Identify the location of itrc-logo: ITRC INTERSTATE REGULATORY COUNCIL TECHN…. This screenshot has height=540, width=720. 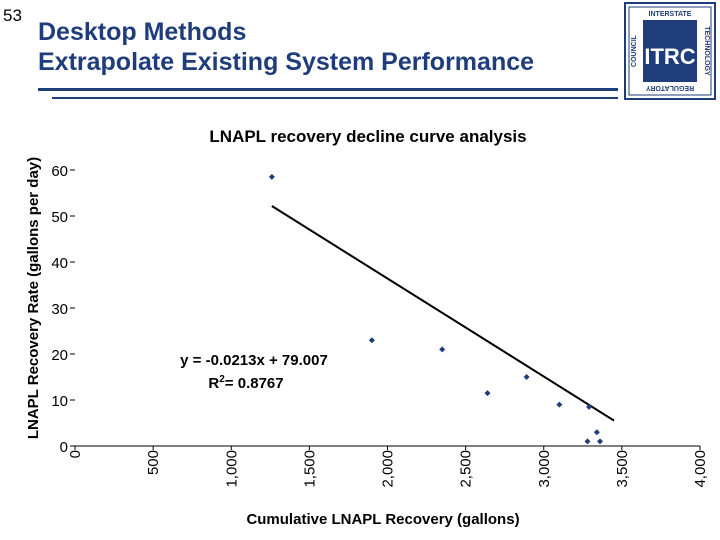
(670, 51).